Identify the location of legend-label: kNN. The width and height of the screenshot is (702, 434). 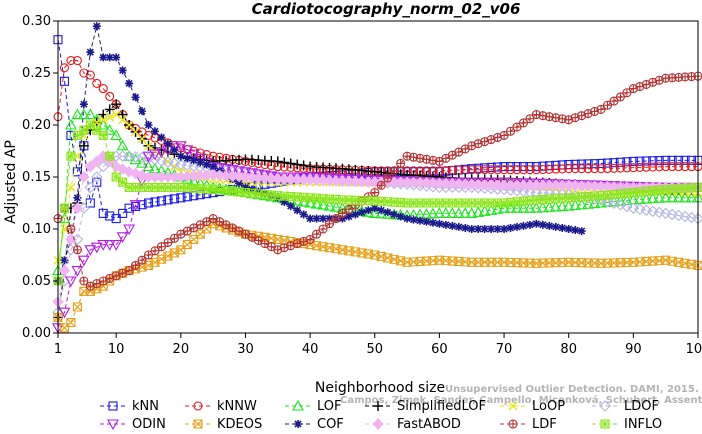
(145, 406).